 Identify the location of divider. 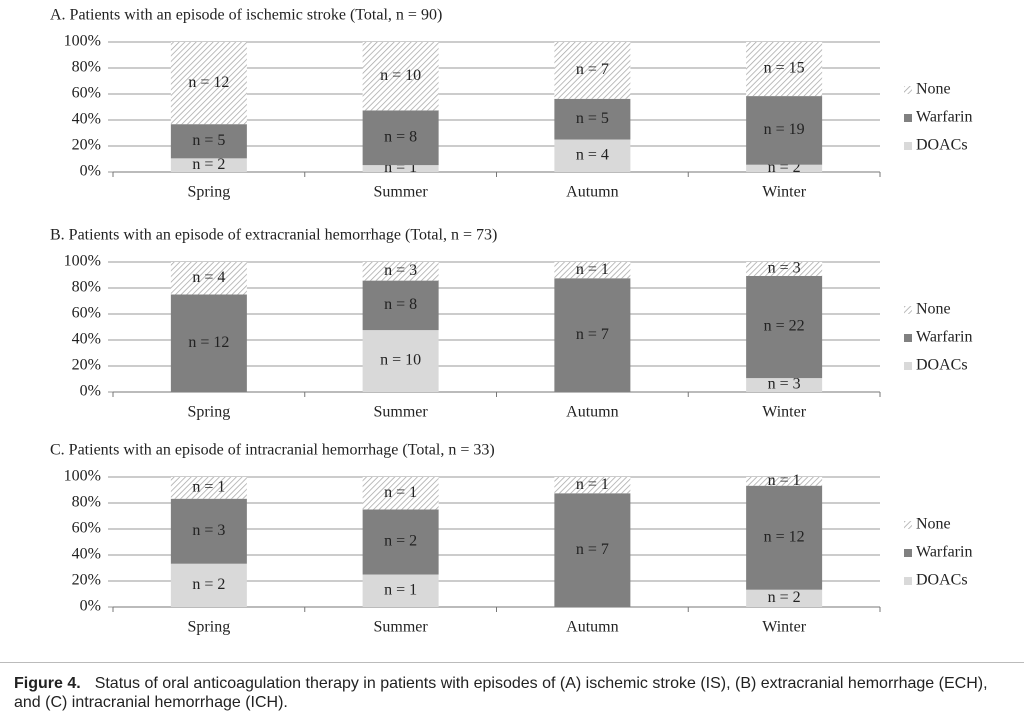
(512, 662).